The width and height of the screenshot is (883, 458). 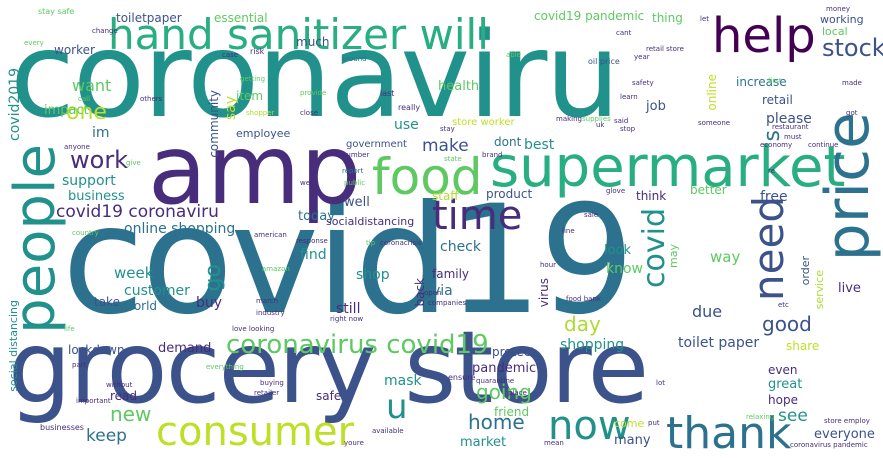 I want to click on word-u: u, so click(x=397, y=407).